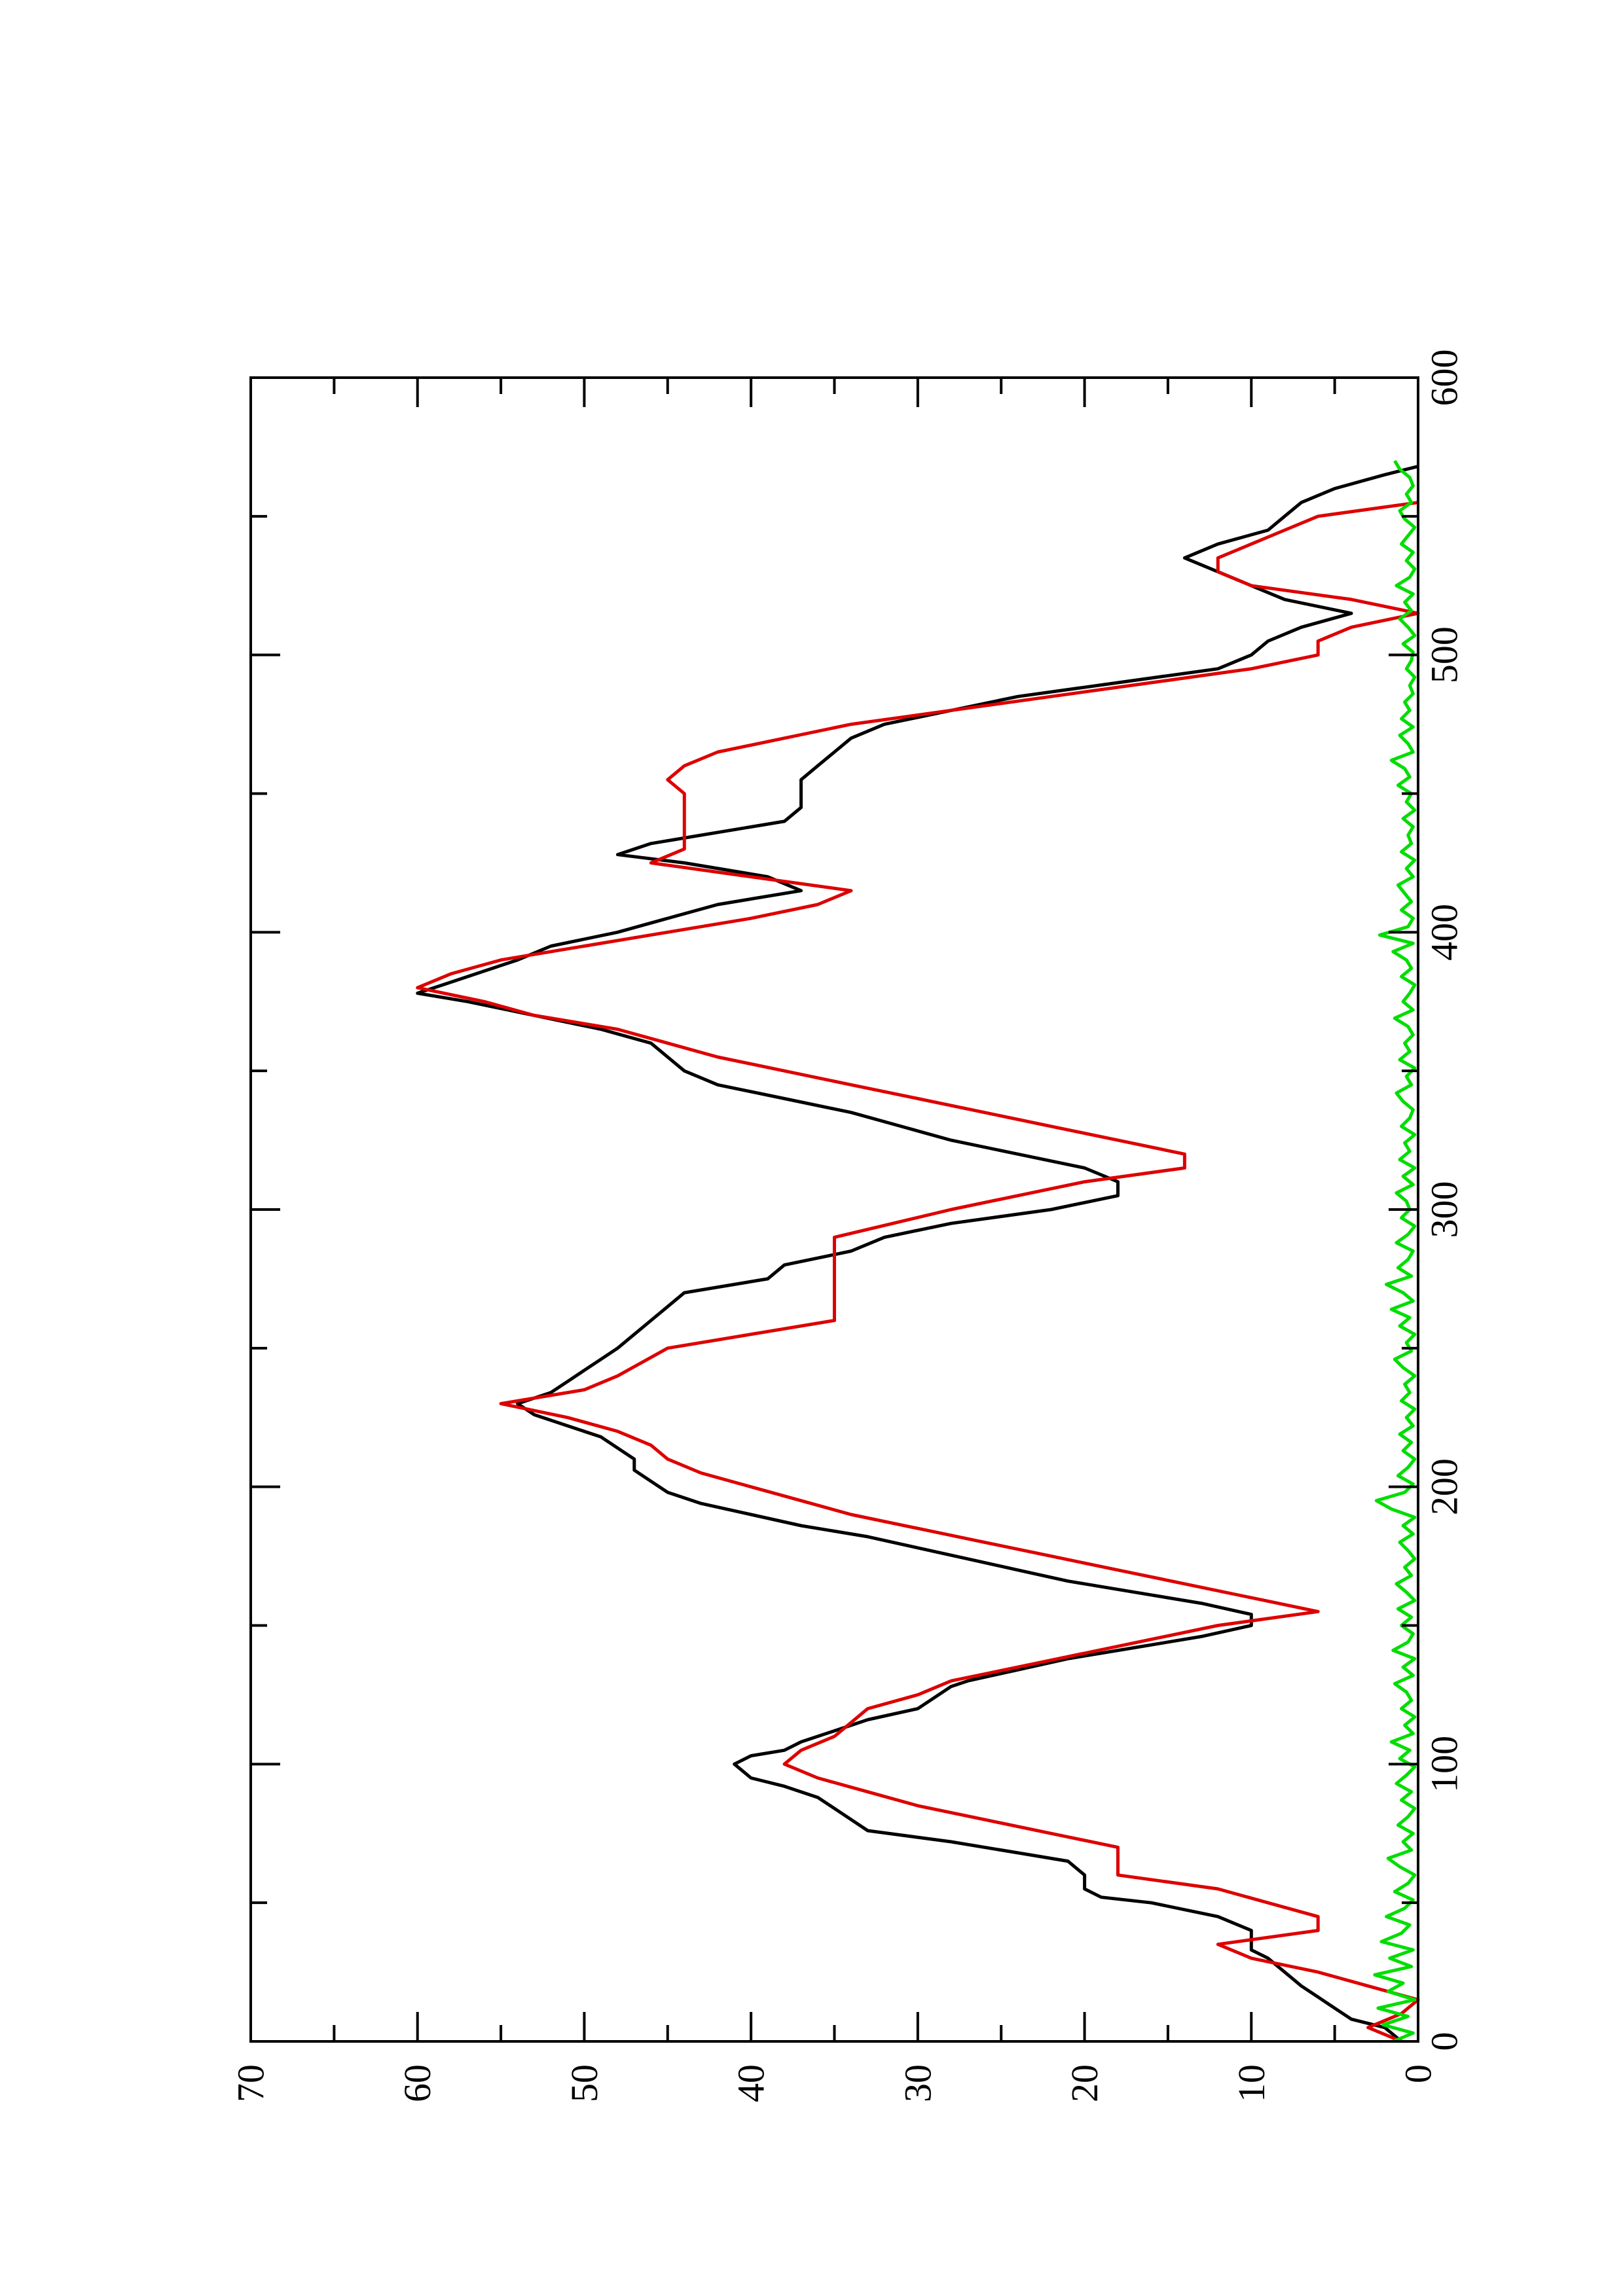 The image size is (1623, 2296). I want to click on x-tick-label: 300, so click(1444, 1209).